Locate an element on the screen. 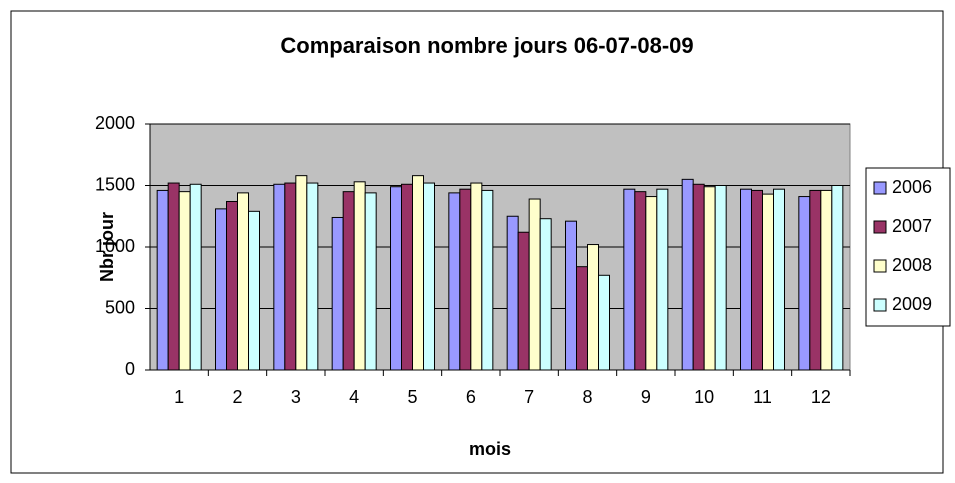 The width and height of the screenshot is (955, 483). legend-label: 2006 is located at coordinates (912, 187).